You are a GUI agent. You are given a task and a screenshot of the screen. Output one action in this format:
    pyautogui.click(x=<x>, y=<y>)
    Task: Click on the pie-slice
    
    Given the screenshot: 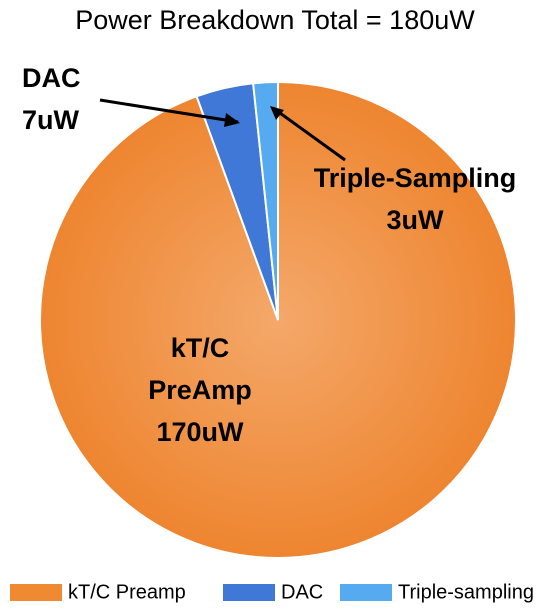 What is the action you would take?
    pyautogui.click(x=265, y=200)
    